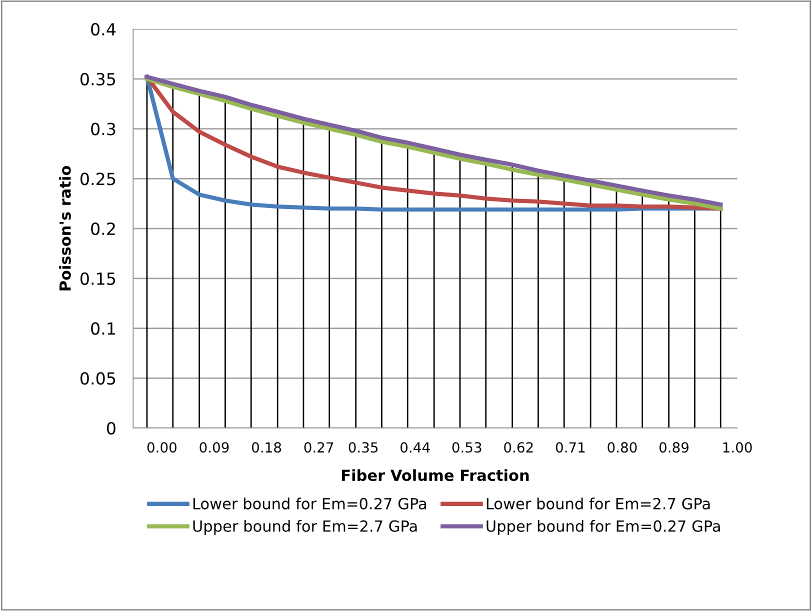  Describe the element at coordinates (267, 447) in the screenshot. I see `x-tick-label: 0.18` at that location.